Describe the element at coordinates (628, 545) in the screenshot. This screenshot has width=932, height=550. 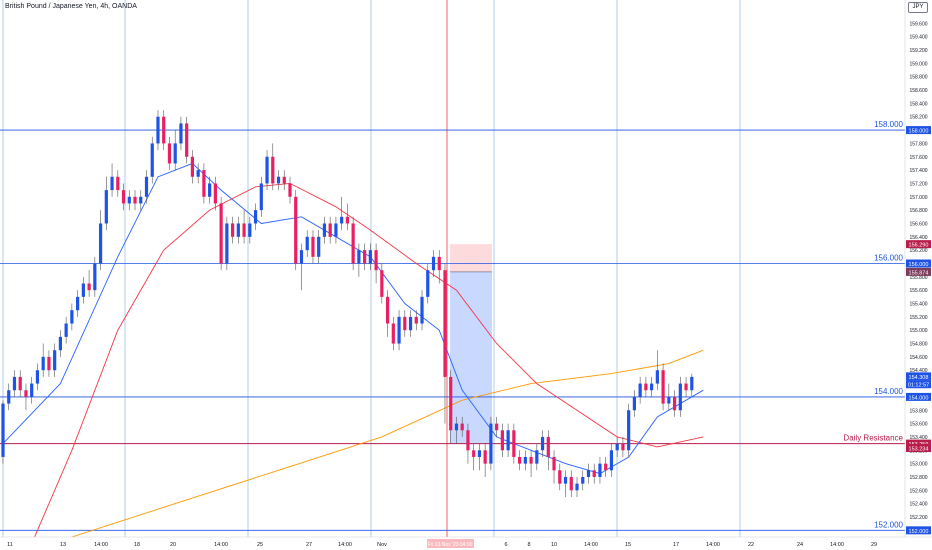
I see `time-tick-label: 15` at that location.